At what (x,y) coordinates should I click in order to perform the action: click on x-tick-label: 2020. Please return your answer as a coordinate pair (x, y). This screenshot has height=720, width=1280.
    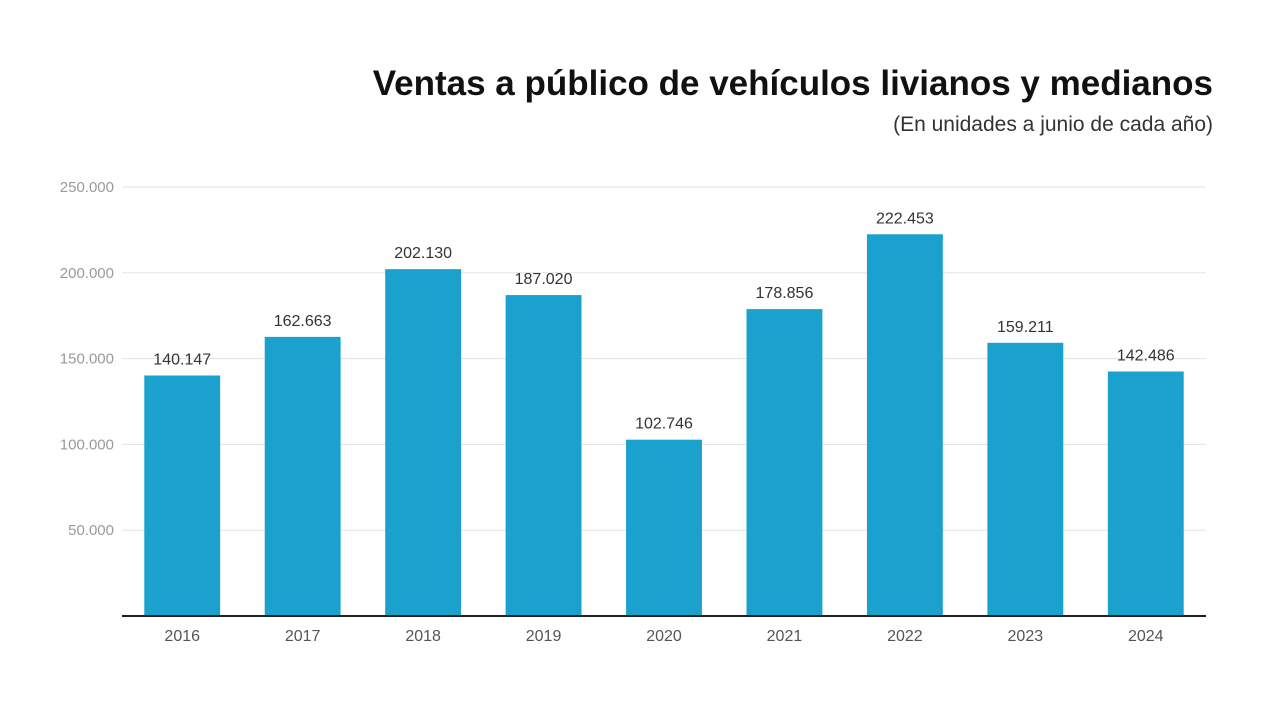
    Looking at the image, I should click on (664, 636).